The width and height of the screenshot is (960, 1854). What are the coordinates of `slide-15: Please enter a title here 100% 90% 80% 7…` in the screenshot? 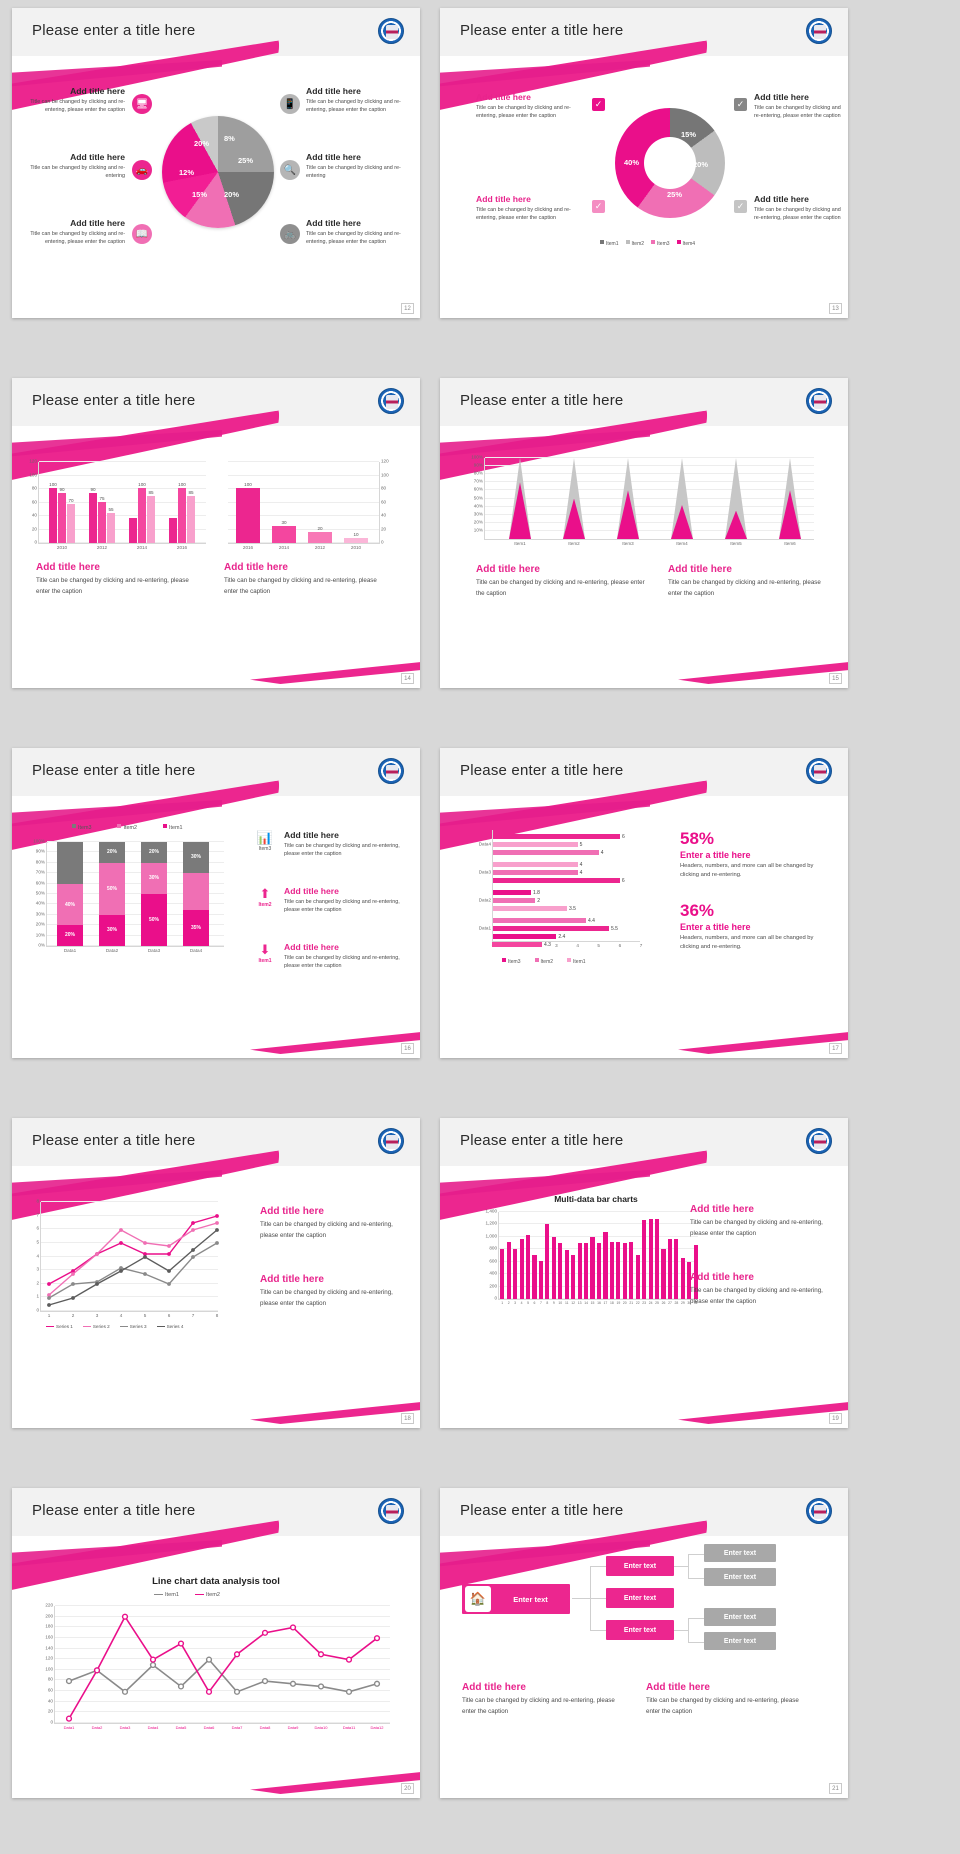 It's located at (644, 533).